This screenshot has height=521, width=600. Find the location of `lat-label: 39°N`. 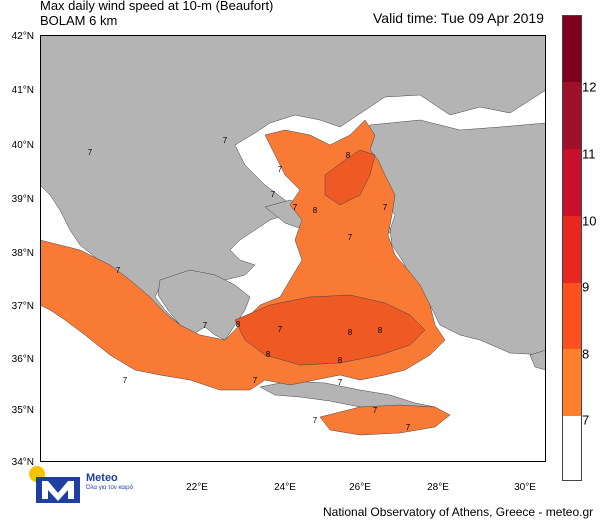

lat-label: 39°N is located at coordinates (22, 199).